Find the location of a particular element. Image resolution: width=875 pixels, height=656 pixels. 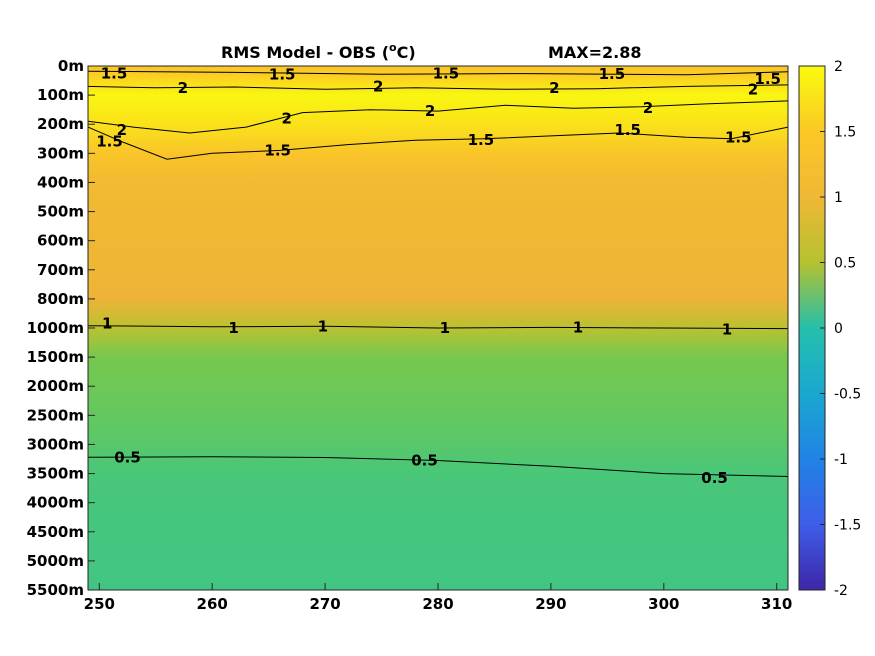

x-tick-label: 270 is located at coordinates (324, 604).